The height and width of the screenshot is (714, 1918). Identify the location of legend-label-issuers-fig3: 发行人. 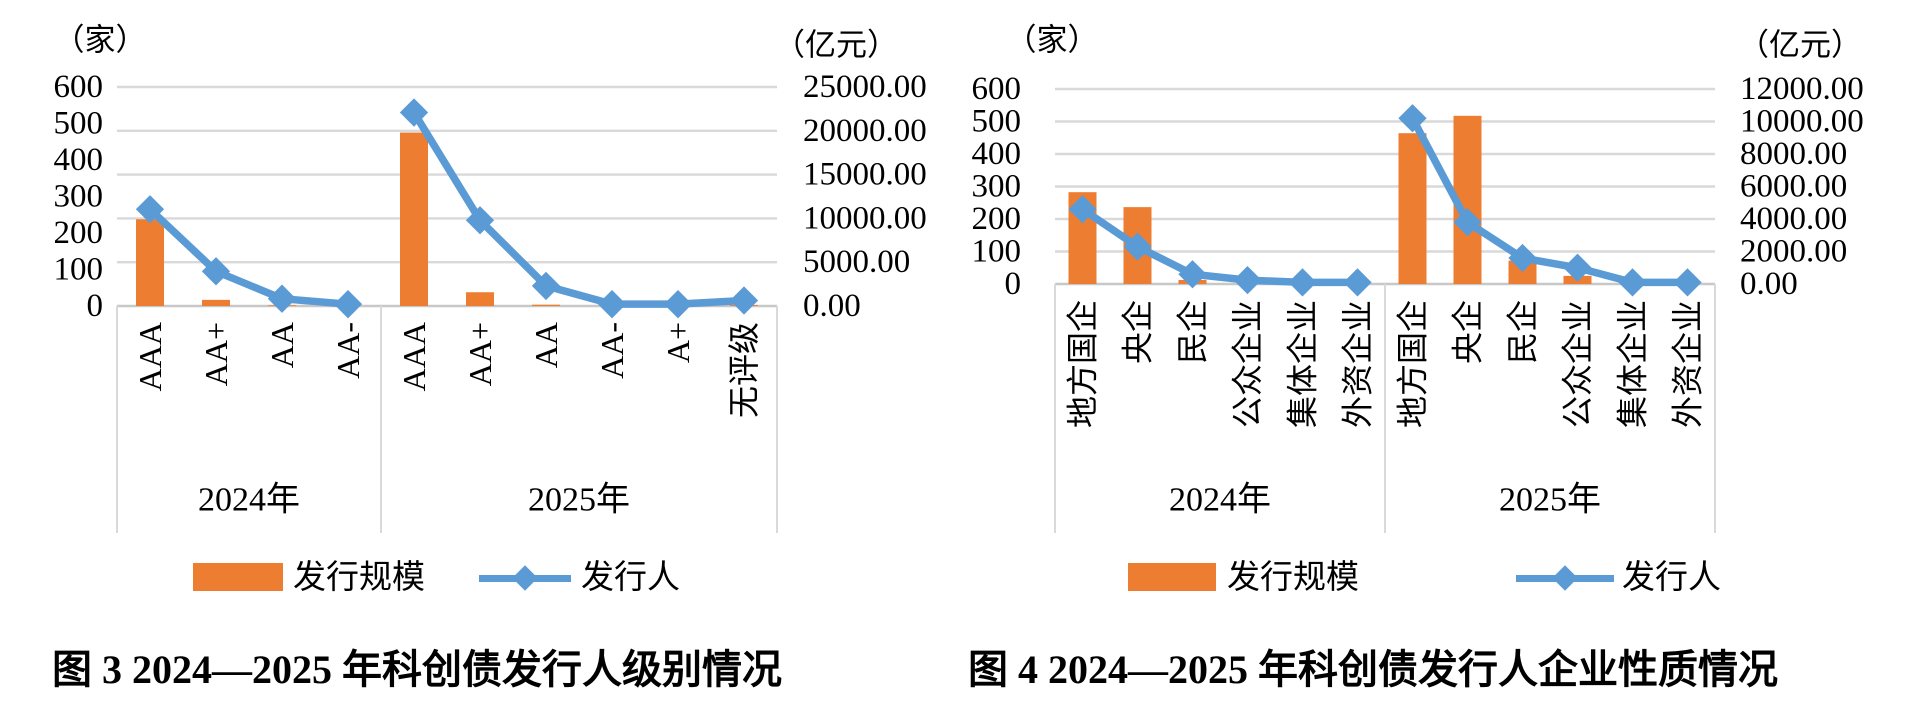
(630, 578).